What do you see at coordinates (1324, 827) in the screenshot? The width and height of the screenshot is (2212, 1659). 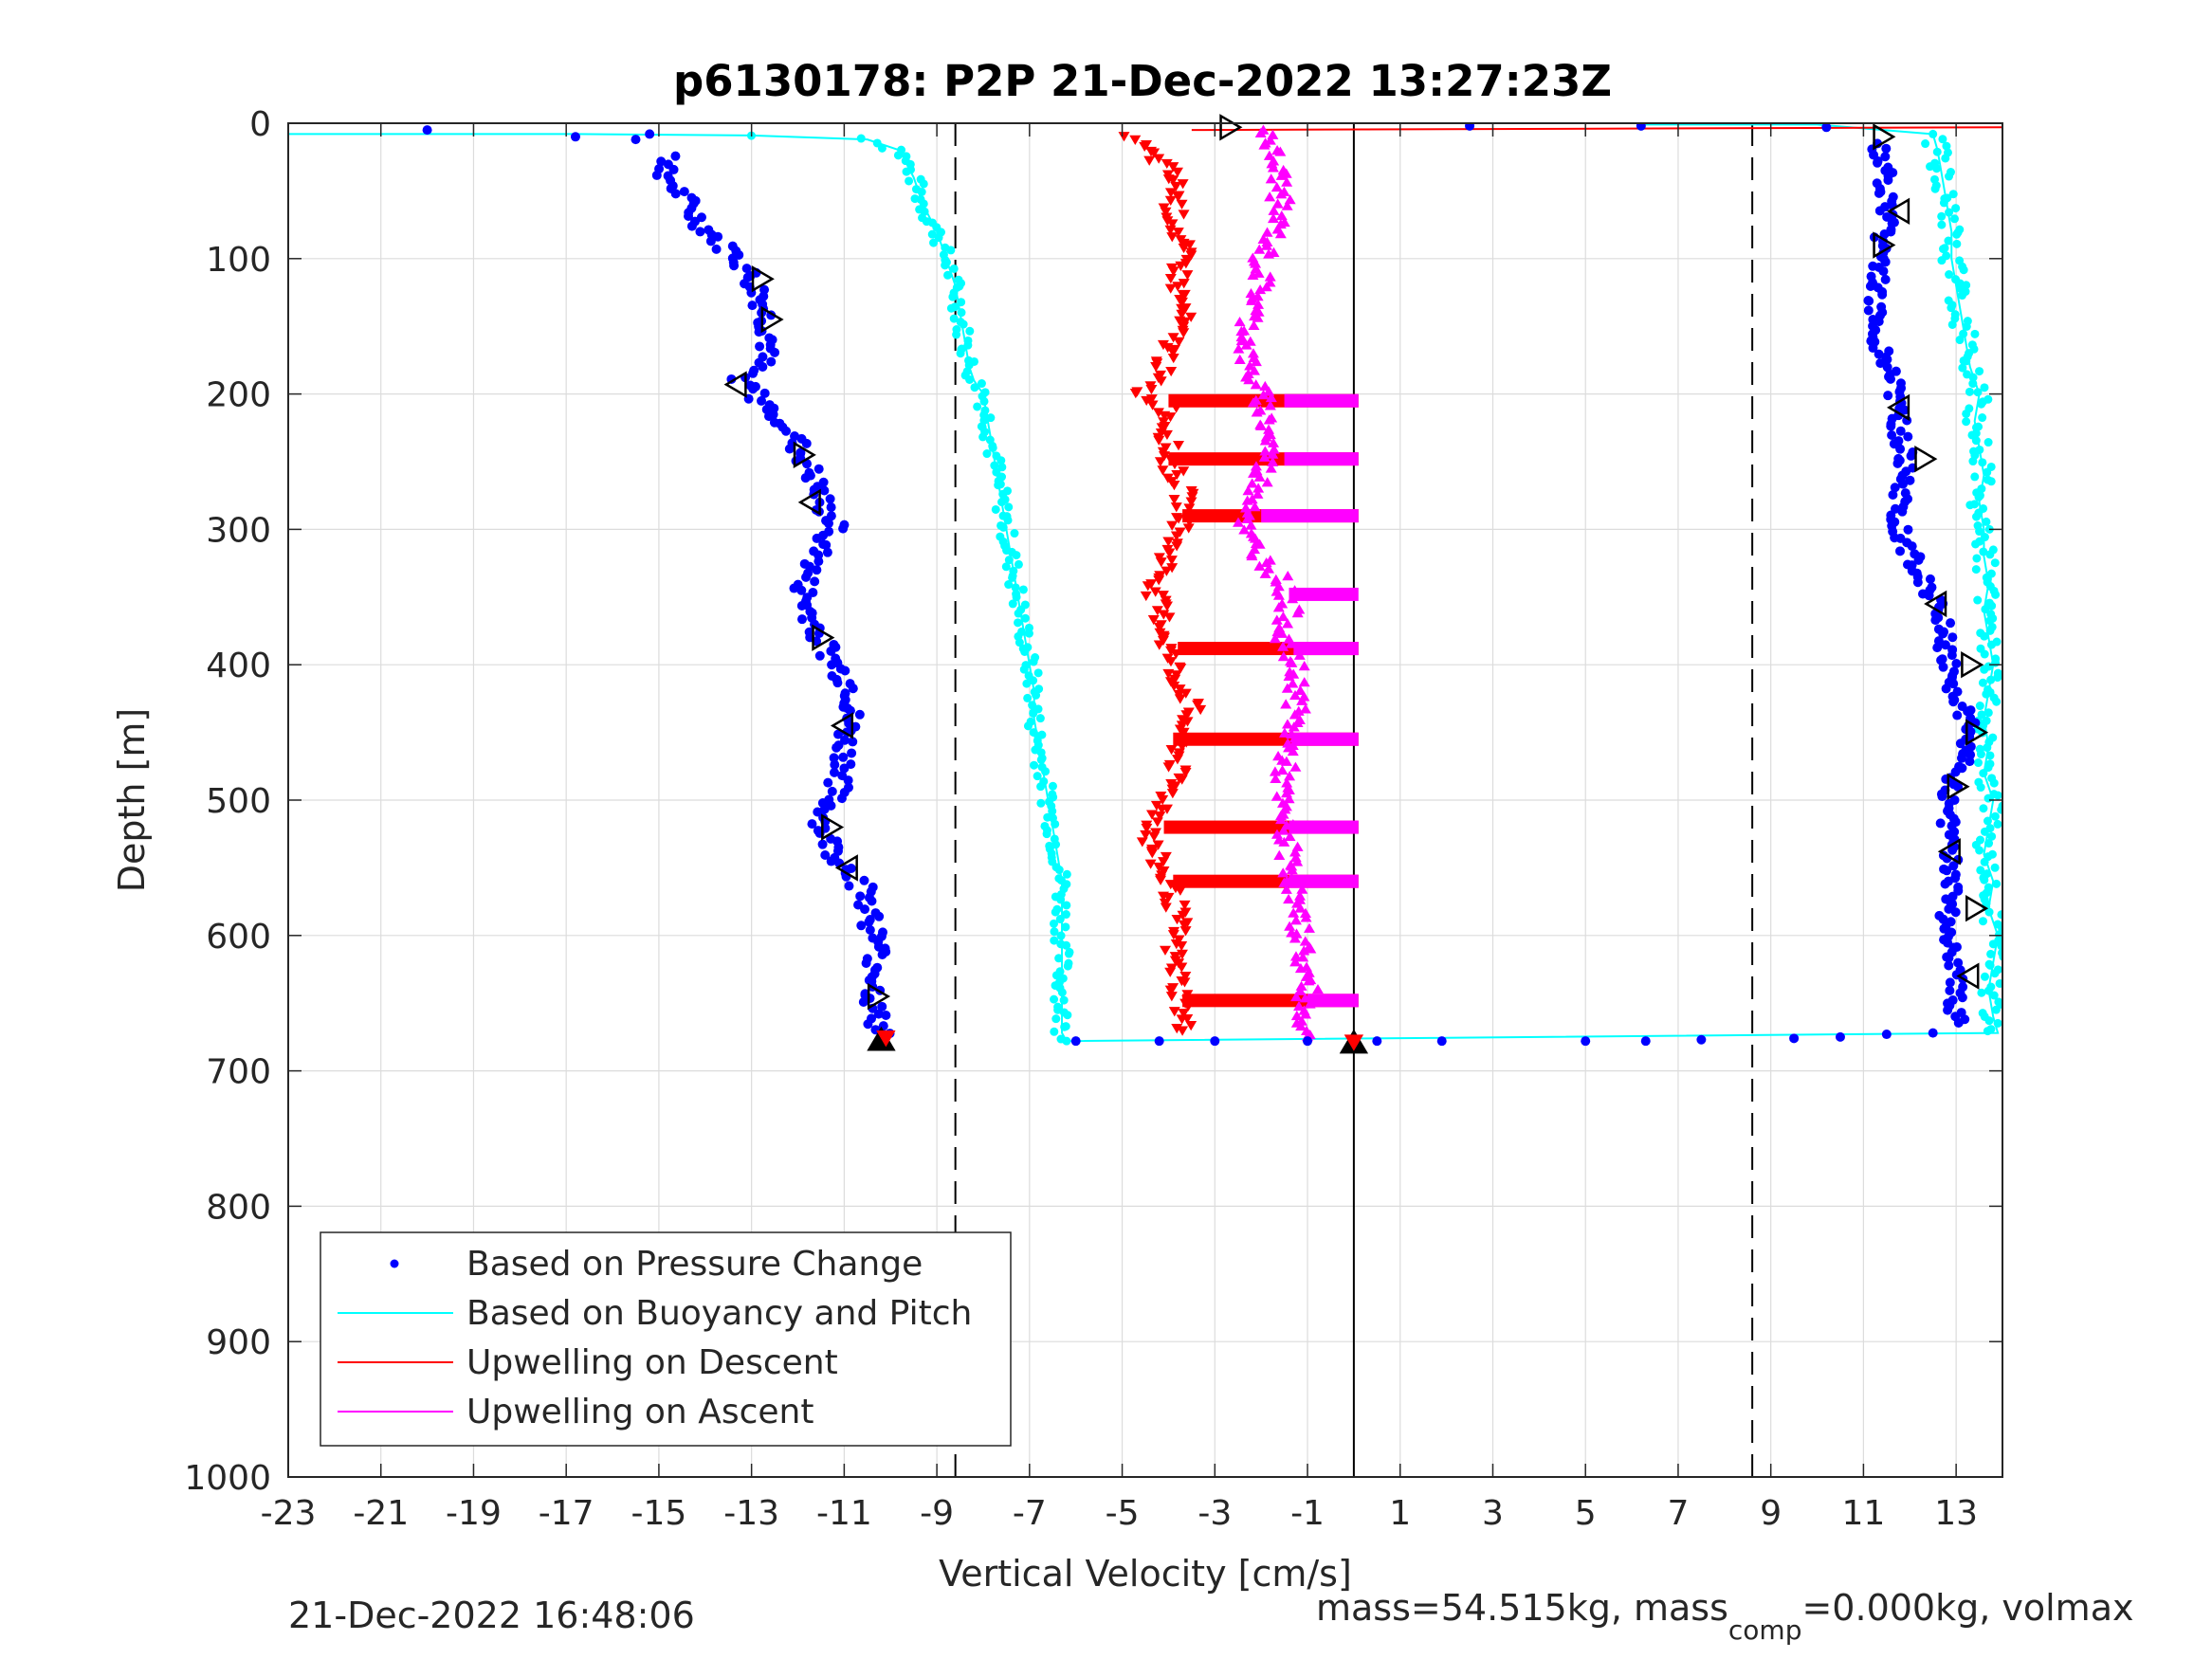 I see `upwelling-ascent-band` at bounding box center [1324, 827].